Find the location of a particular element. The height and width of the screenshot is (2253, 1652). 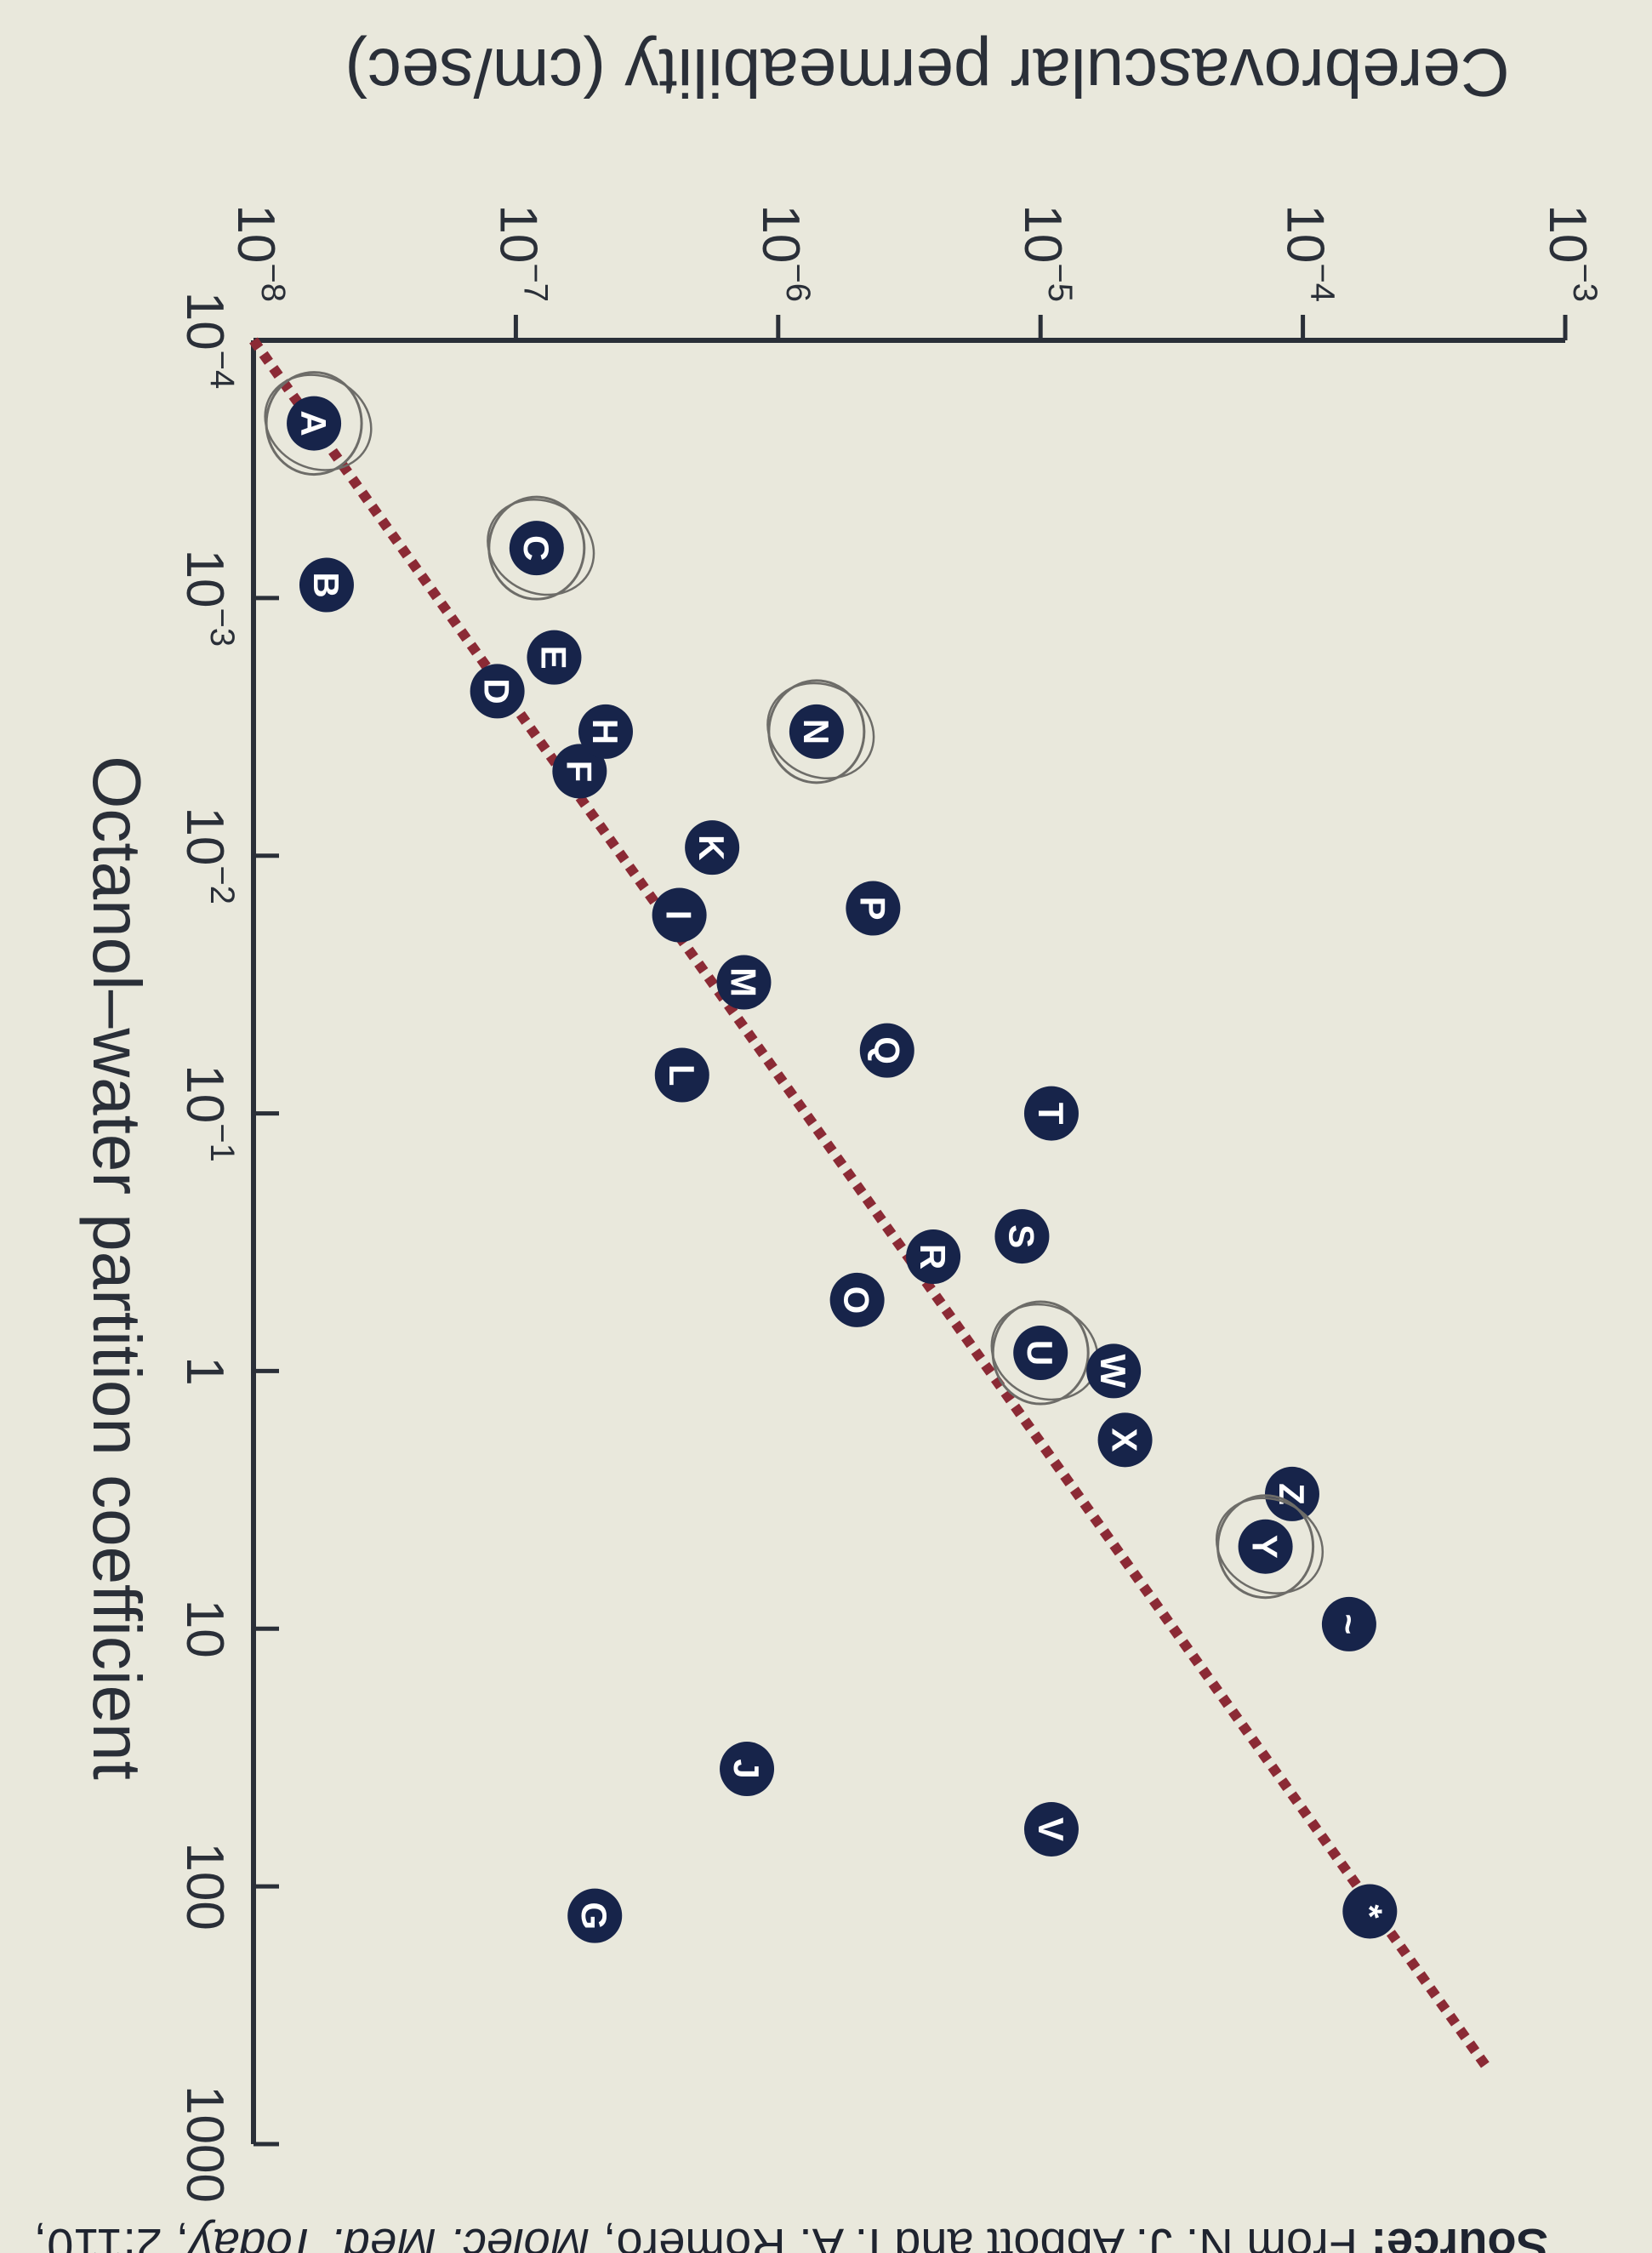

marker-label-H: H is located at coordinates (605, 731).